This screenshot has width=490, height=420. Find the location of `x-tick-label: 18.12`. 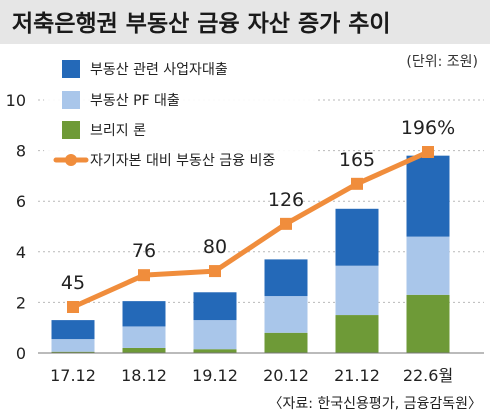

x-tick-label: 18.12 is located at coordinates (144, 375).